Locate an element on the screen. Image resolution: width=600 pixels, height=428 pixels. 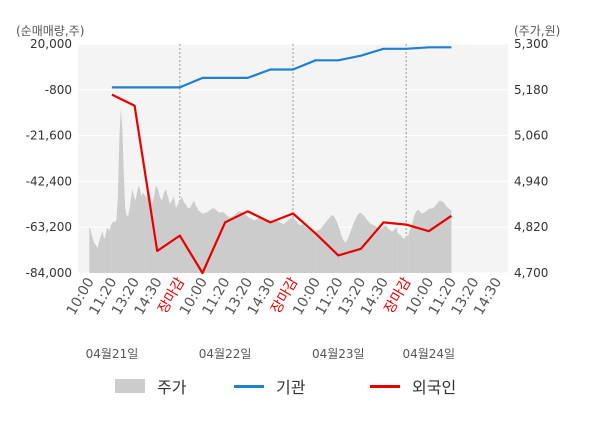
left-axis-tick-label: 20,000 is located at coordinates (51, 44).